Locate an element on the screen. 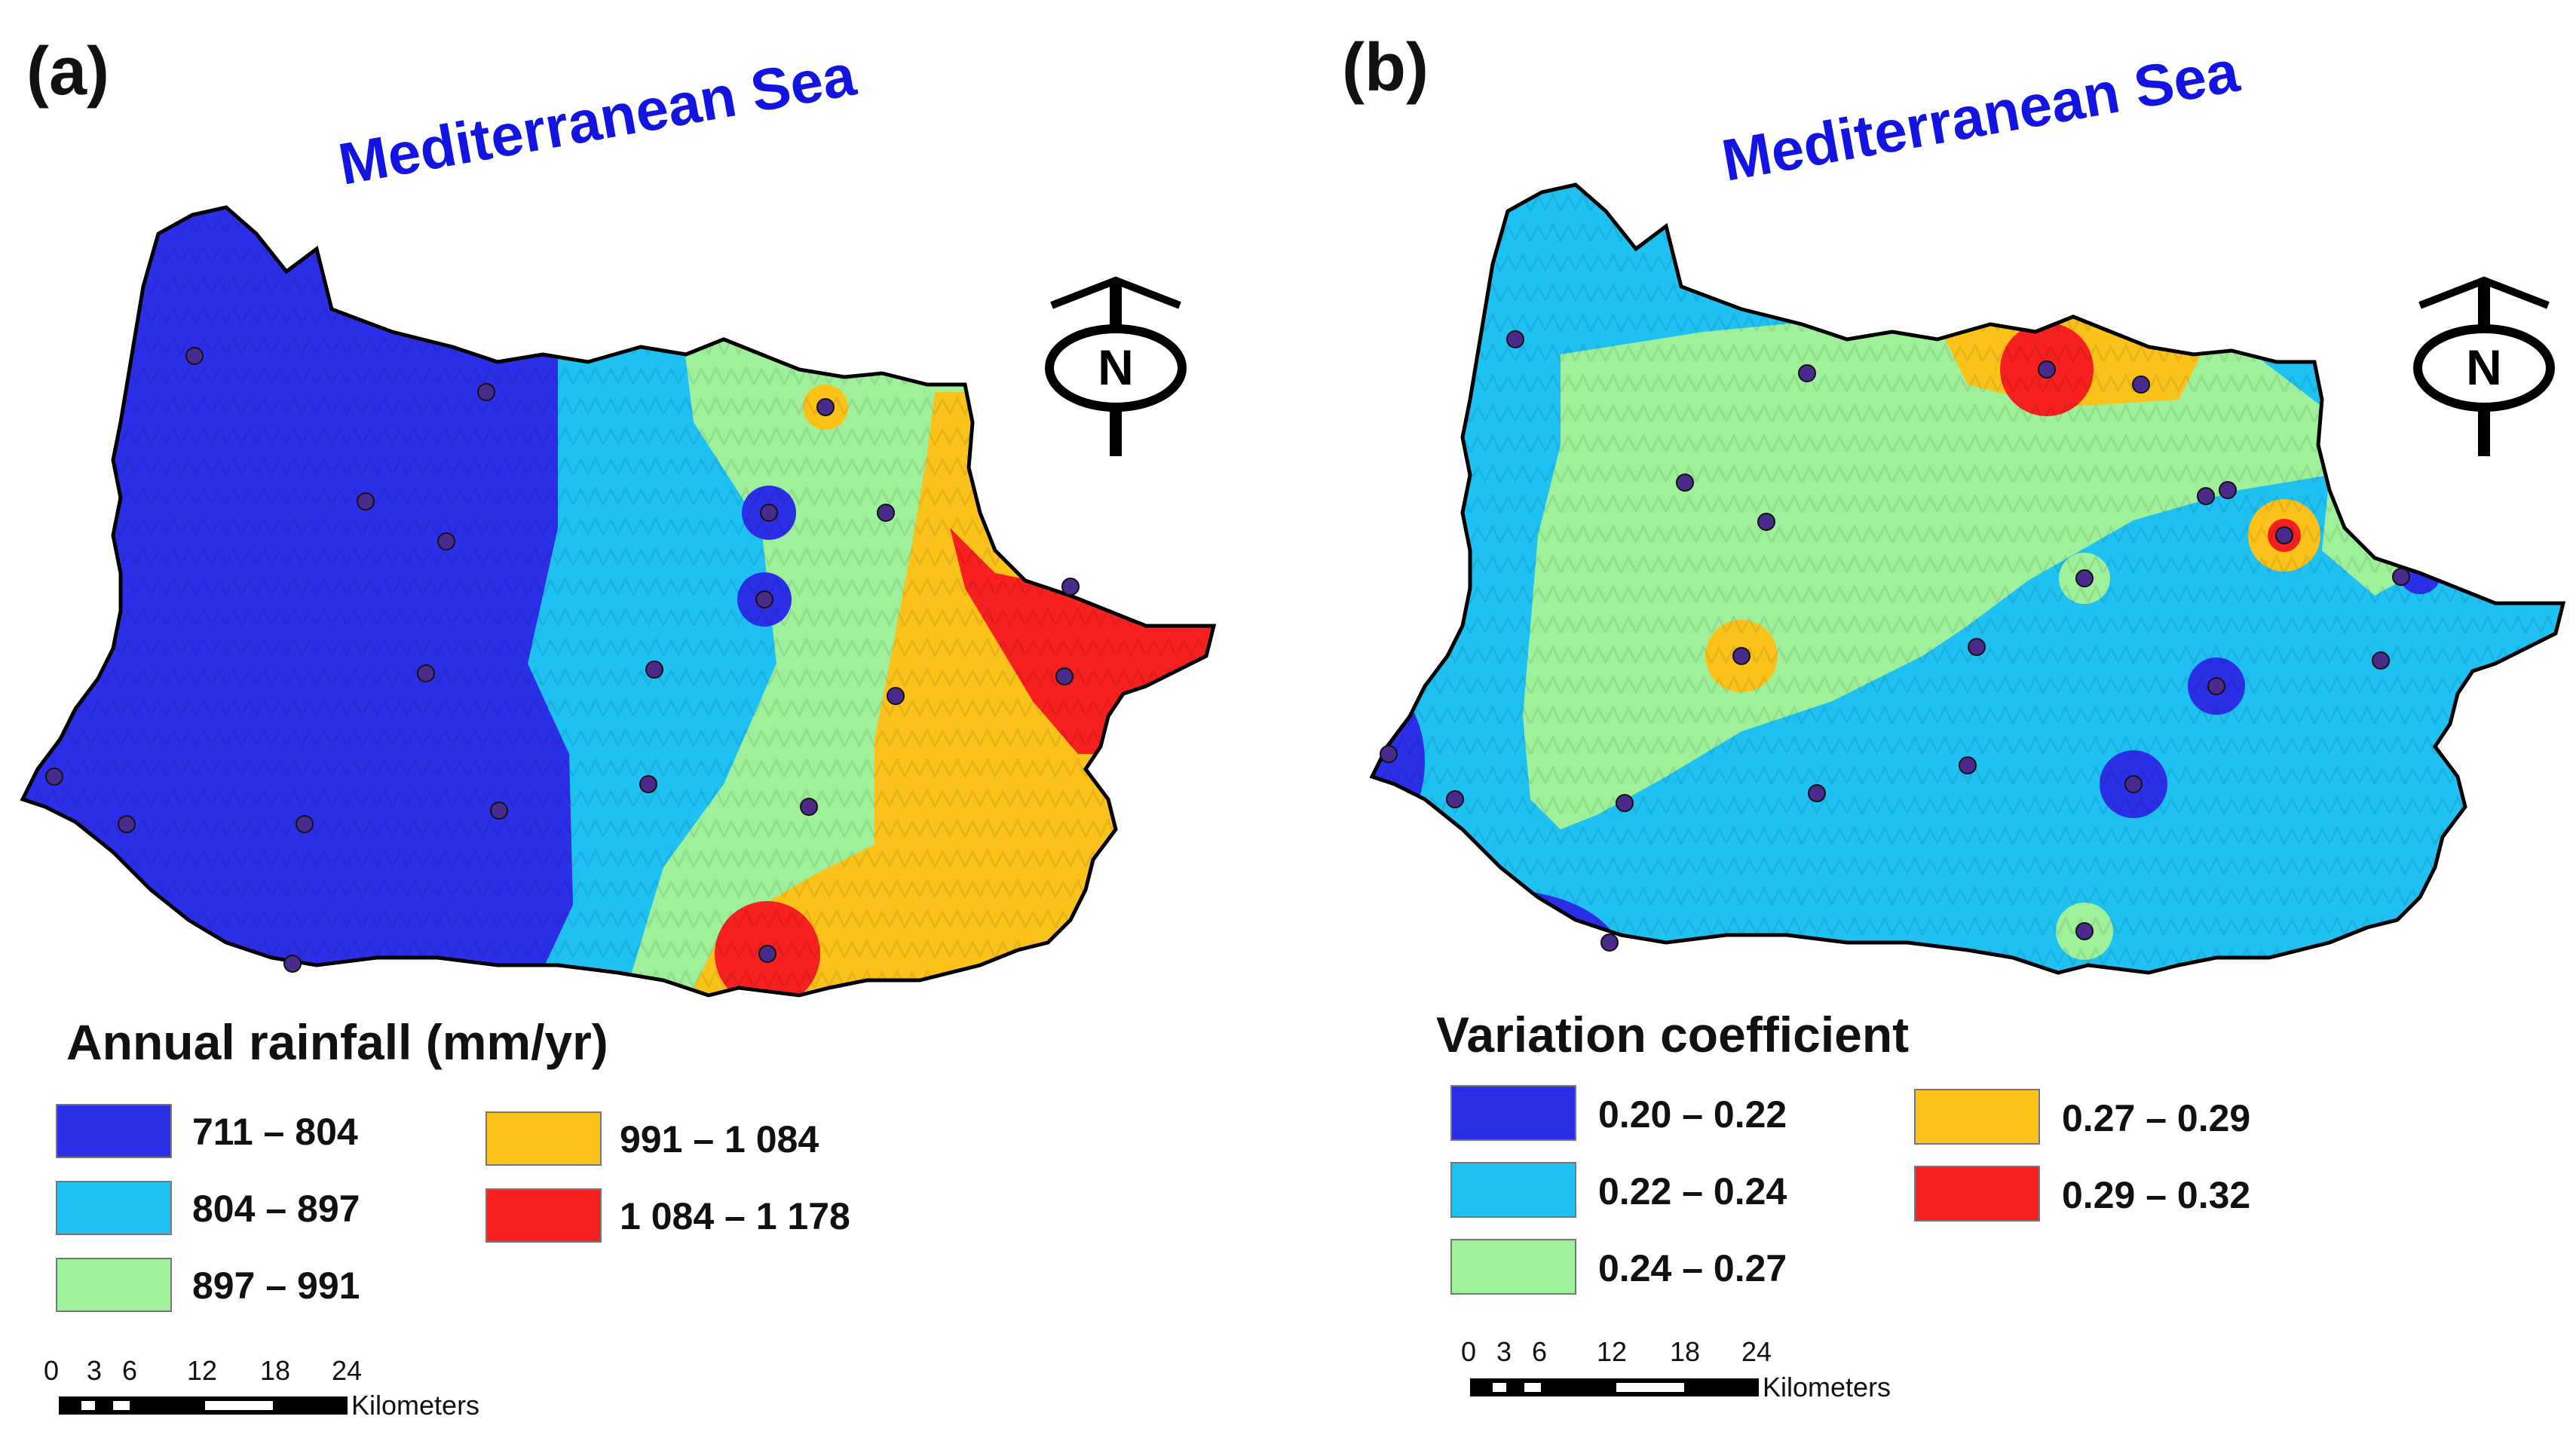  legend-item: 0.24 – 0.27 is located at coordinates (1618, 1267).